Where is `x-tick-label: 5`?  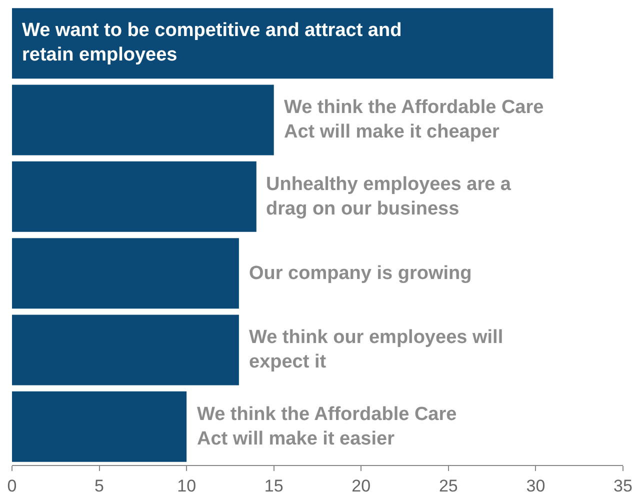
x-tick-label: 5 is located at coordinates (99, 486).